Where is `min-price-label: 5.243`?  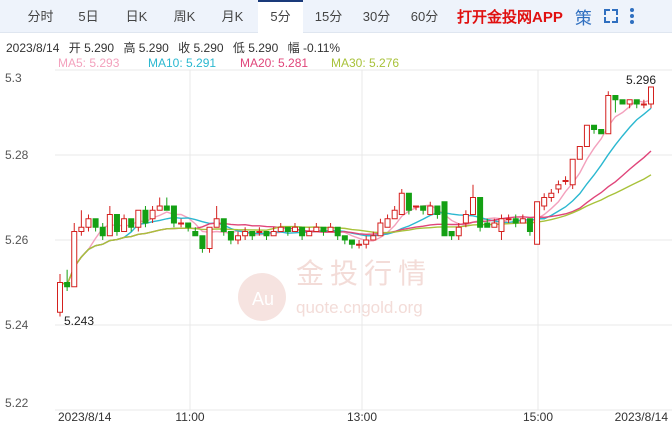 min-price-label: 5.243 is located at coordinates (79, 321).